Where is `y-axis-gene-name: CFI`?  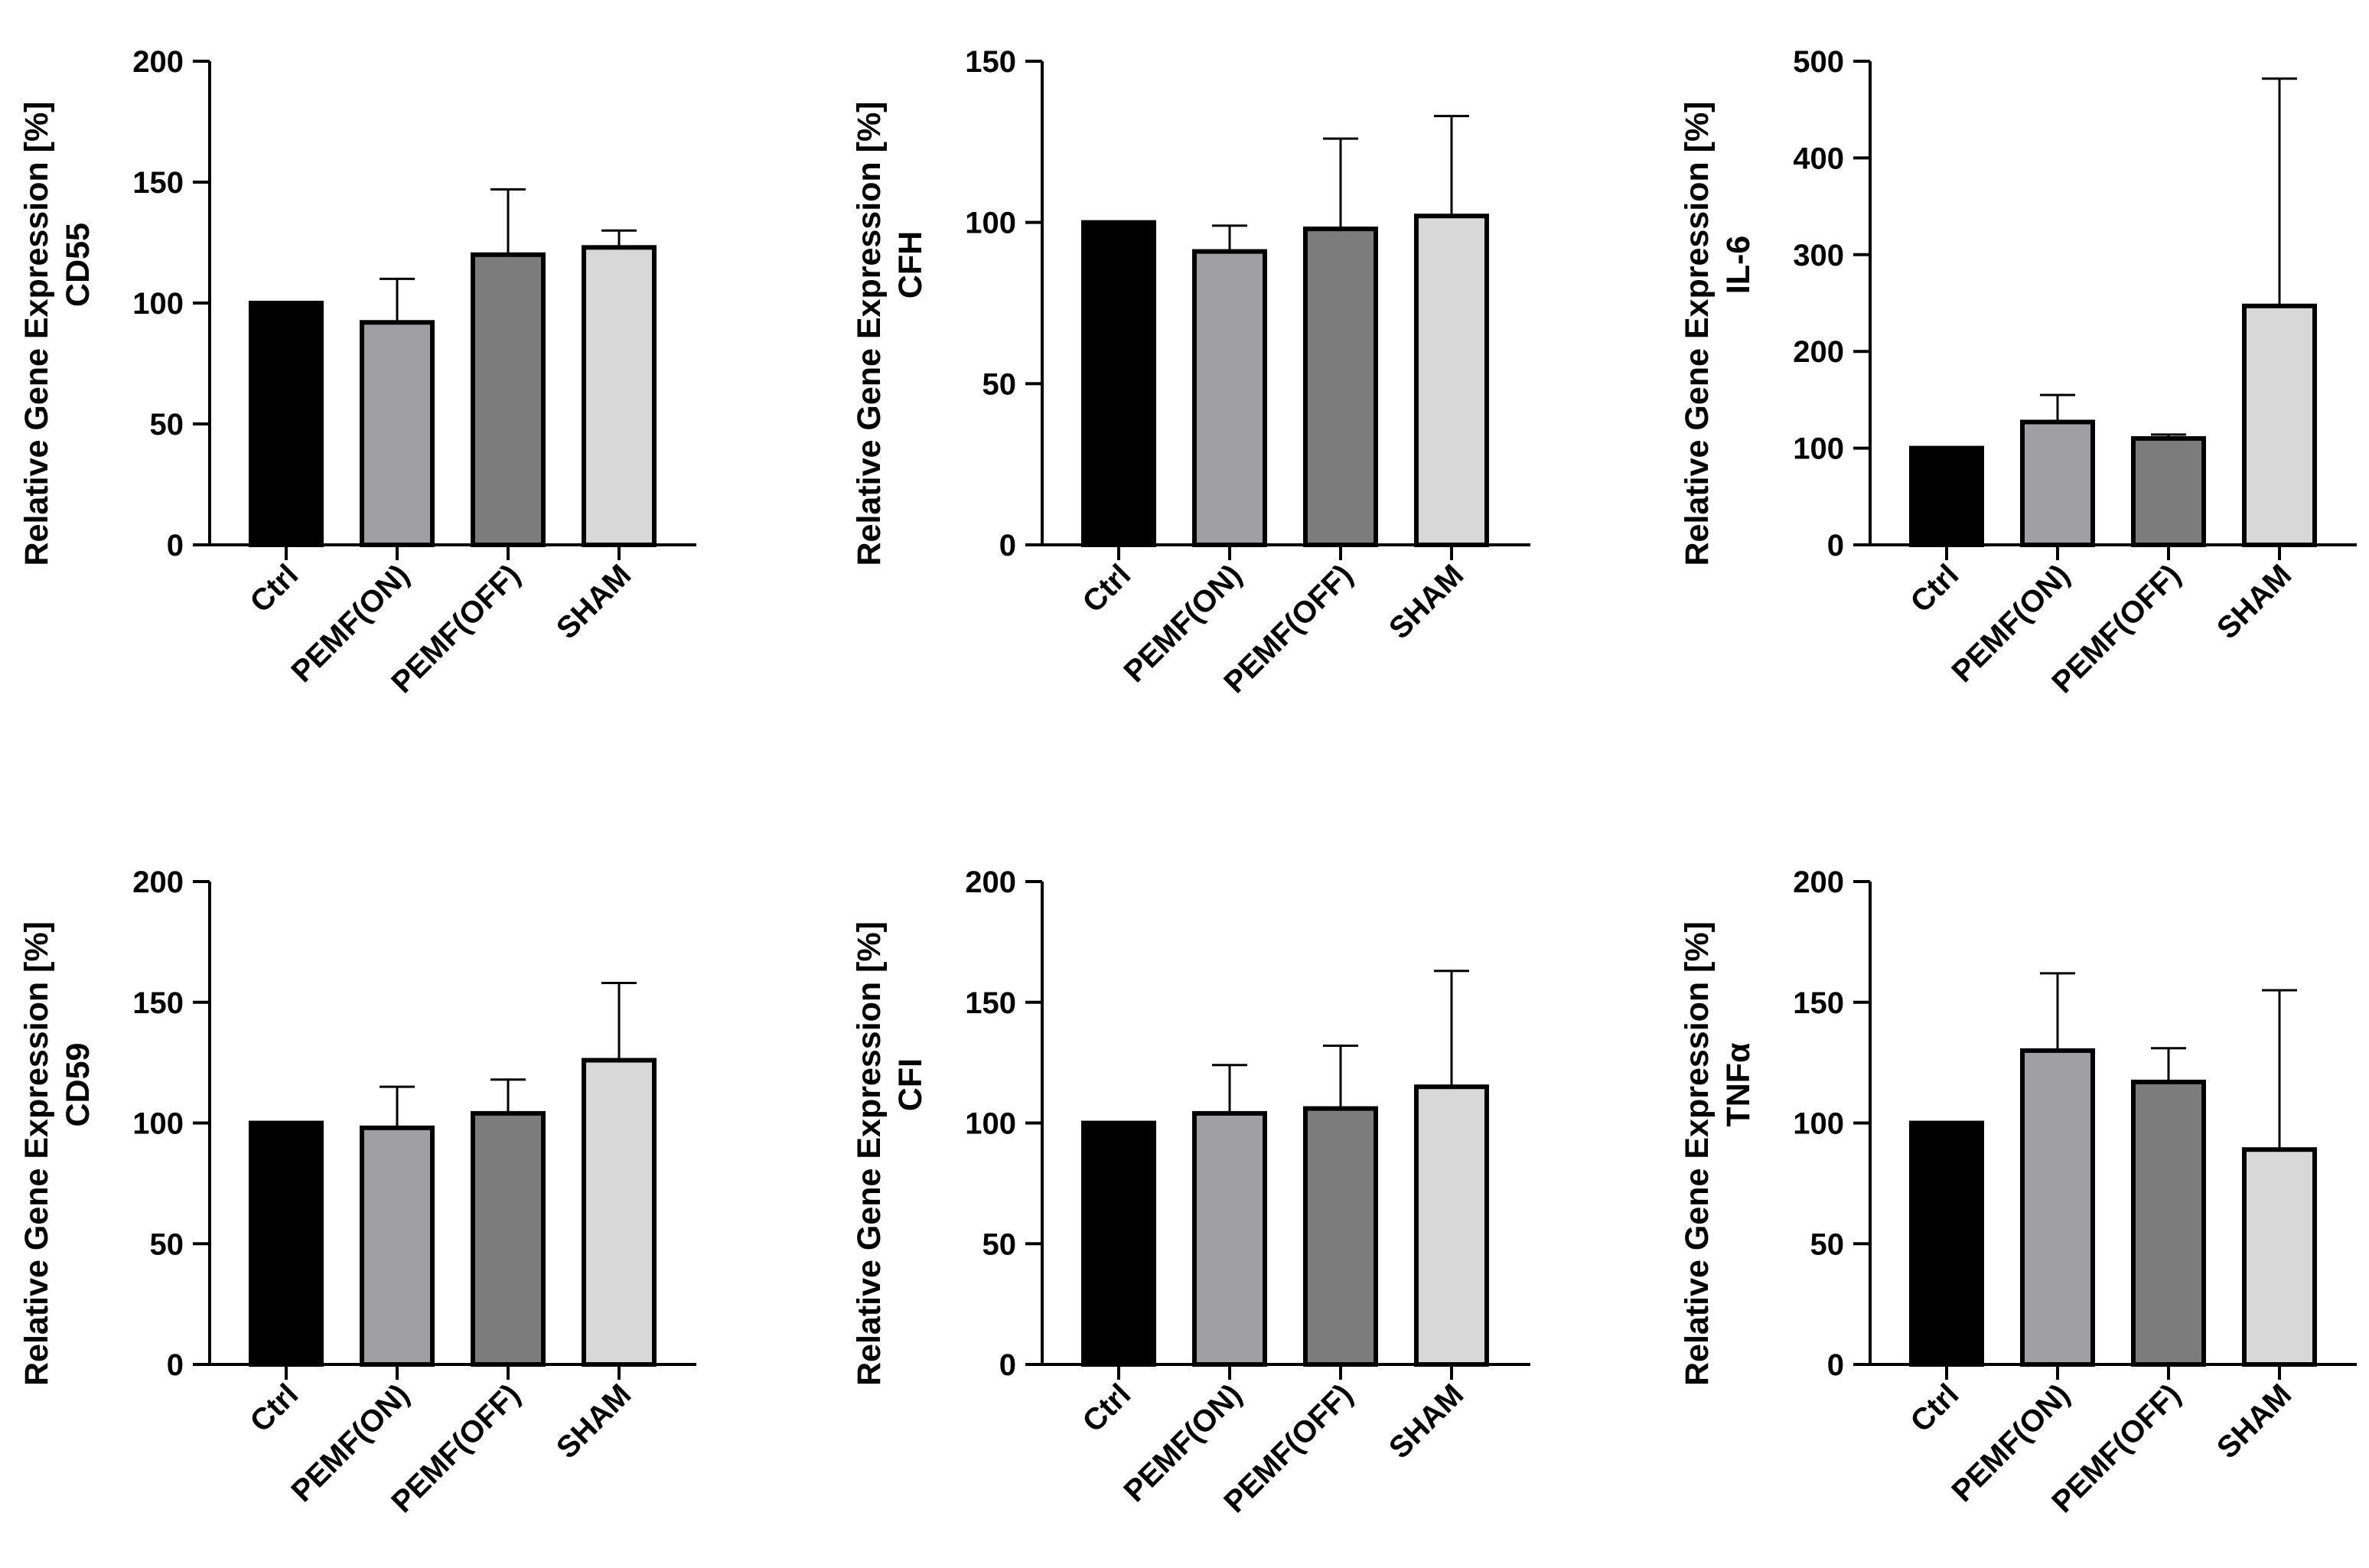 y-axis-gene-name: CFI is located at coordinates (910, 1084).